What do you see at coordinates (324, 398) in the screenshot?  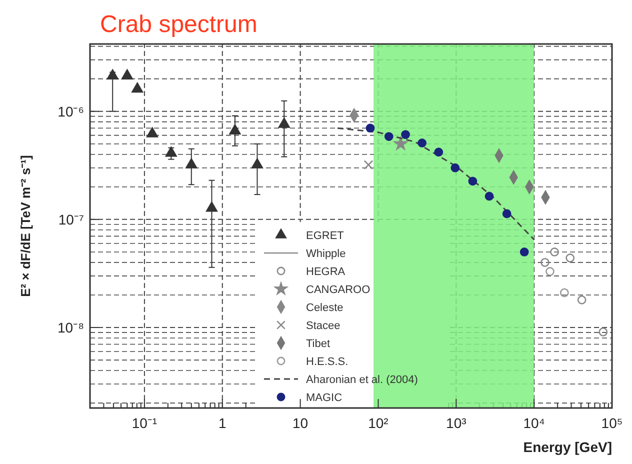 I see `legend-label: MAGIC` at bounding box center [324, 398].